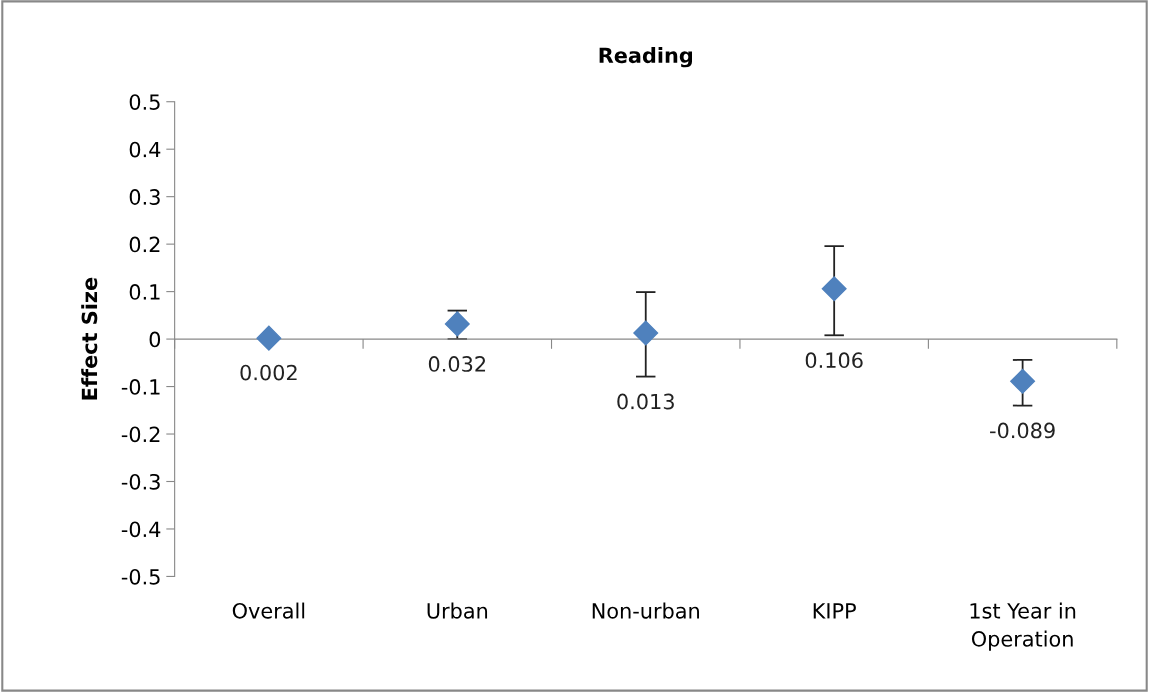  I want to click on y-tick-label: 0.2, so click(144, 244).